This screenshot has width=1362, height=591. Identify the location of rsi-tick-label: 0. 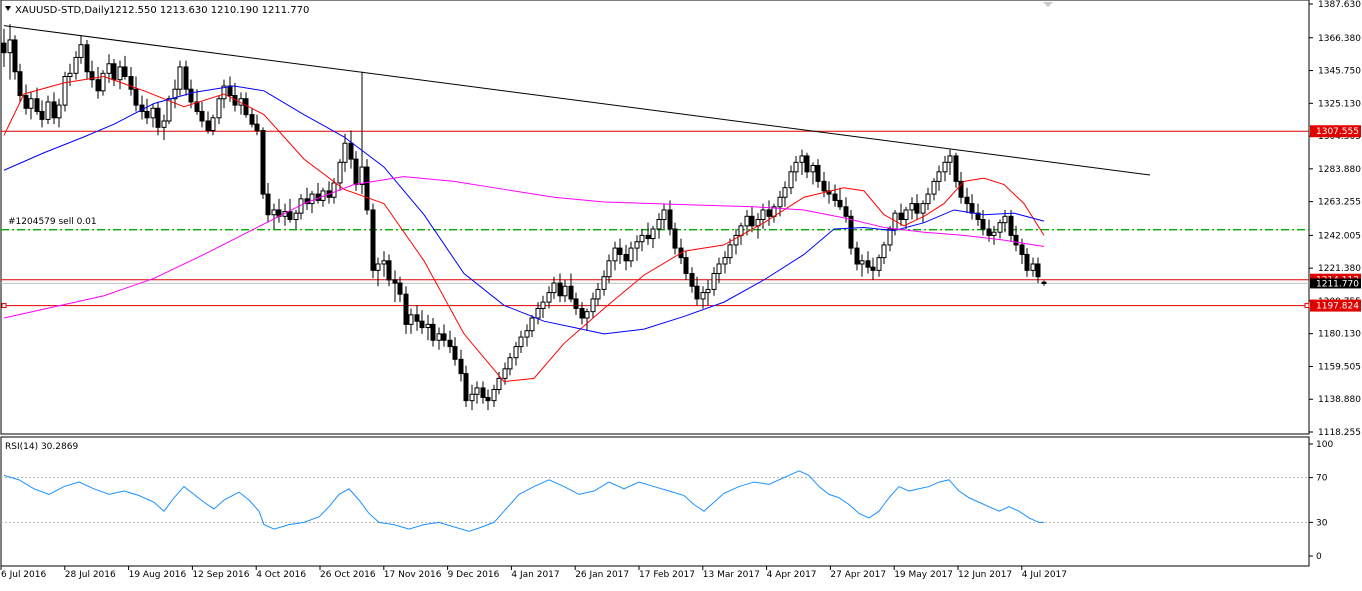
(1319, 557).